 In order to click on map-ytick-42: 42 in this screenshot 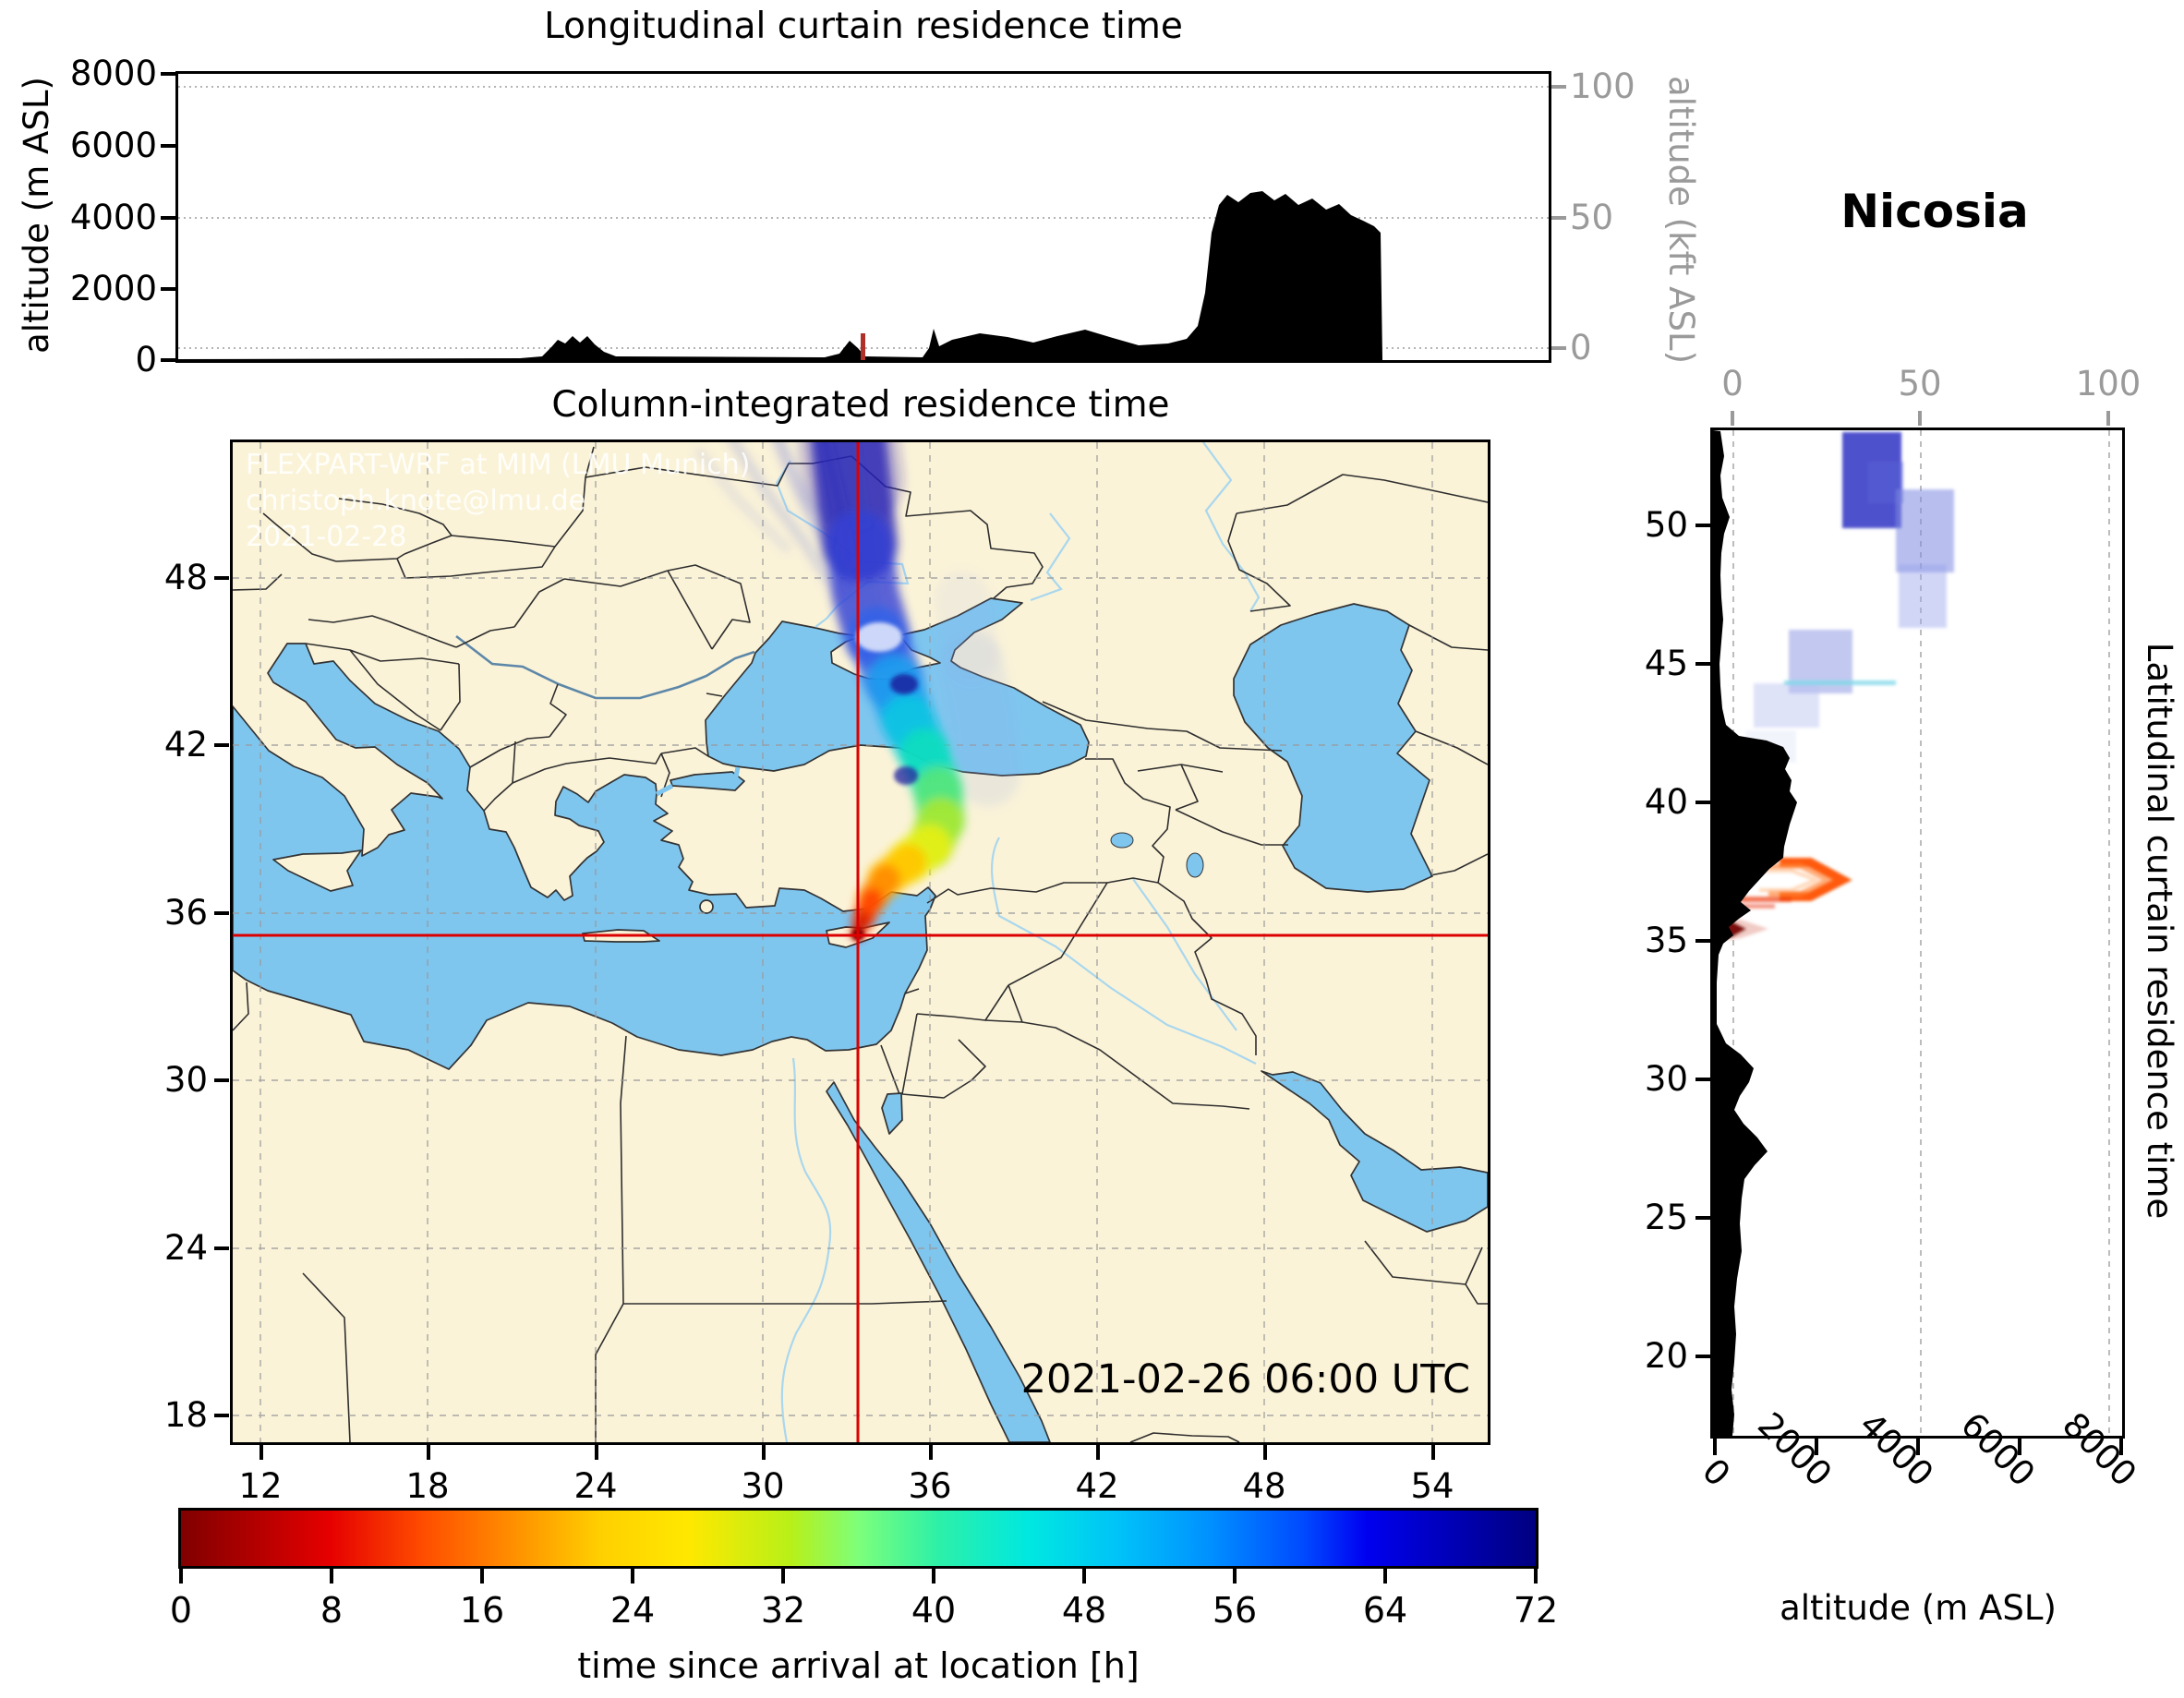, I will do `click(185, 745)`.